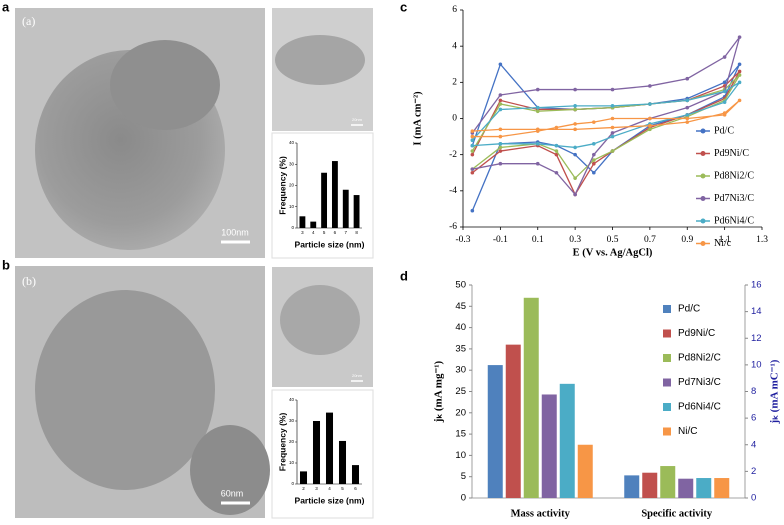 This screenshot has width=784, height=525. I want to click on y-tick-label: 50, so click(460, 285).